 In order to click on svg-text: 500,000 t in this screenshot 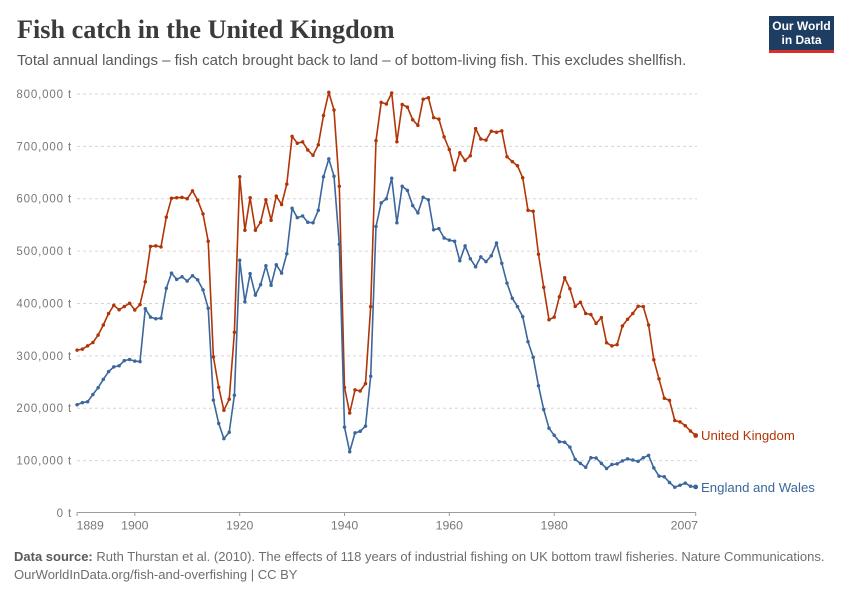, I will do `click(44, 252)`.